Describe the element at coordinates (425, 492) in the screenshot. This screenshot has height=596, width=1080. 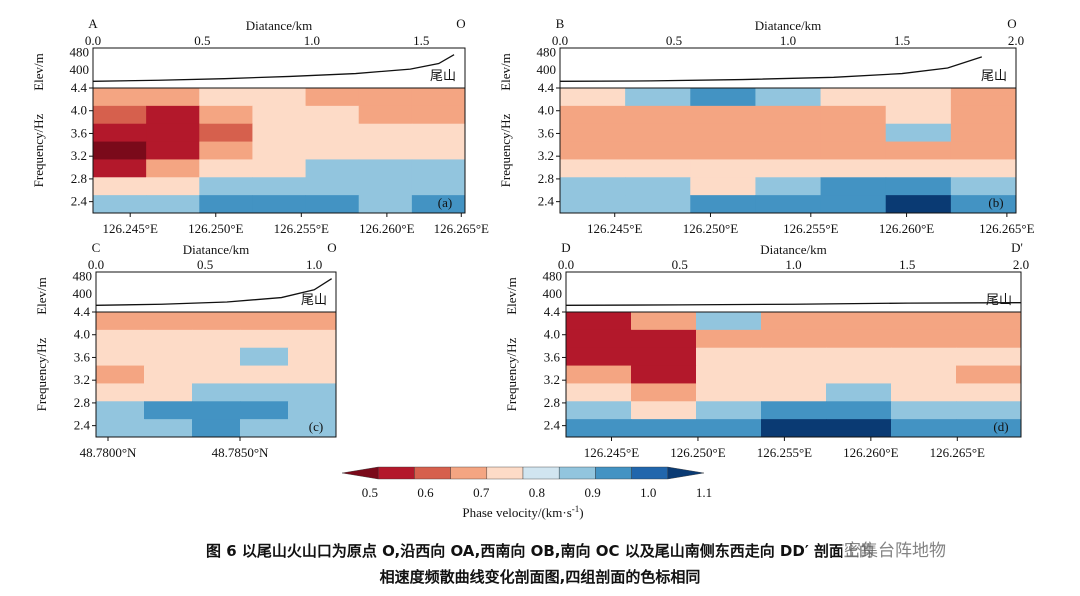
I see `colorbar-tick-label: 0.6` at that location.